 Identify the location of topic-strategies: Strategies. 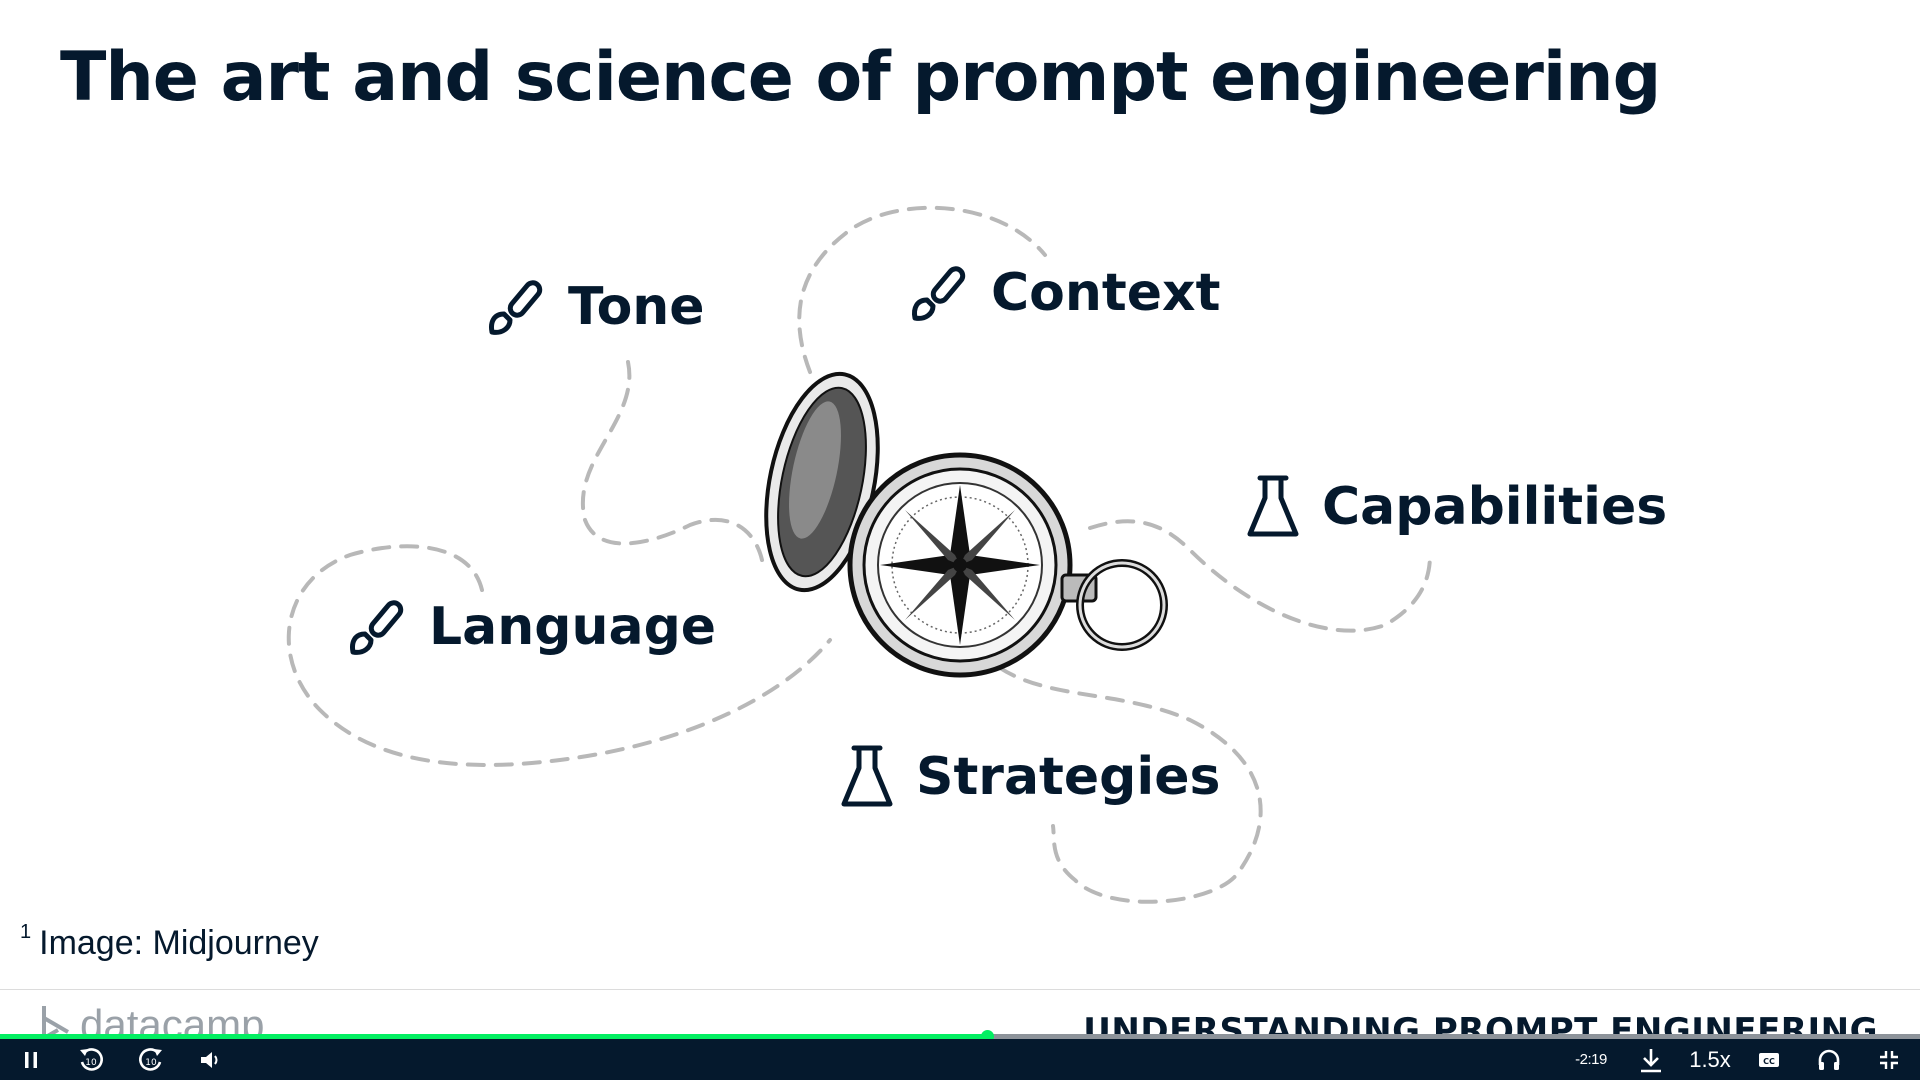
(1030, 777).